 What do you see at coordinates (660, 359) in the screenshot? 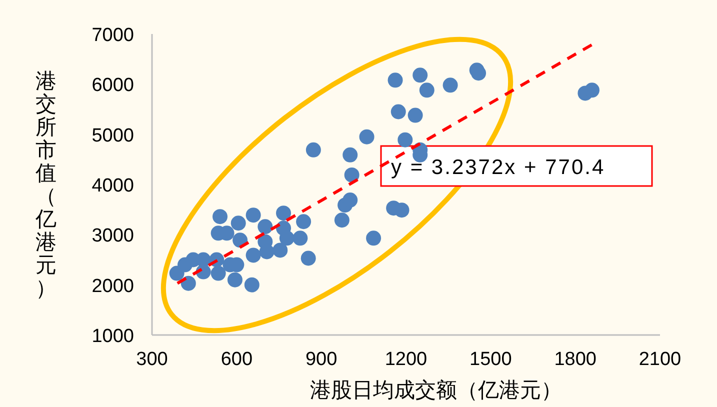
I see `x-tick-label: 2100` at bounding box center [660, 359].